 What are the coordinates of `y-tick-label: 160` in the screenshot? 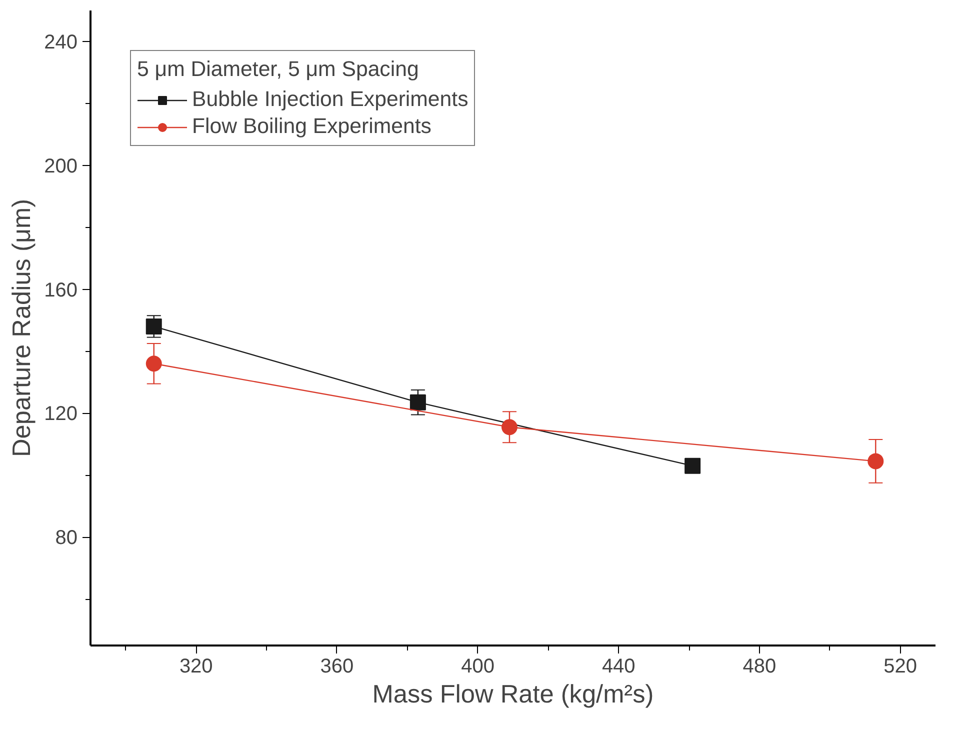 It's located at (61, 290).